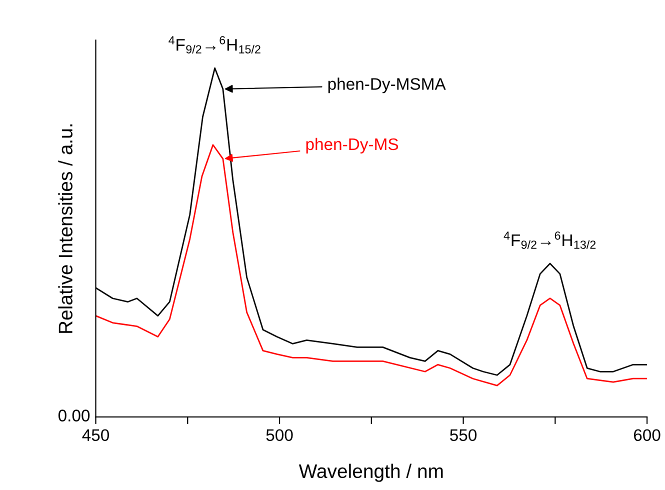 This screenshot has height=490, width=665. I want to click on text: 0.00, so click(74, 416).